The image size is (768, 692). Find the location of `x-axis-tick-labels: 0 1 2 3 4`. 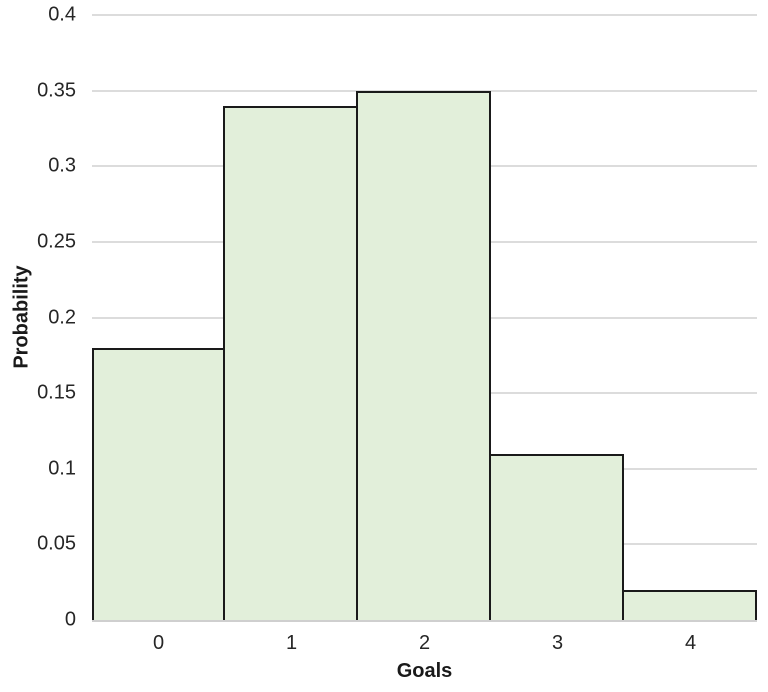

x-axis-tick-labels: 0 1 2 3 4 is located at coordinates (424, 643).